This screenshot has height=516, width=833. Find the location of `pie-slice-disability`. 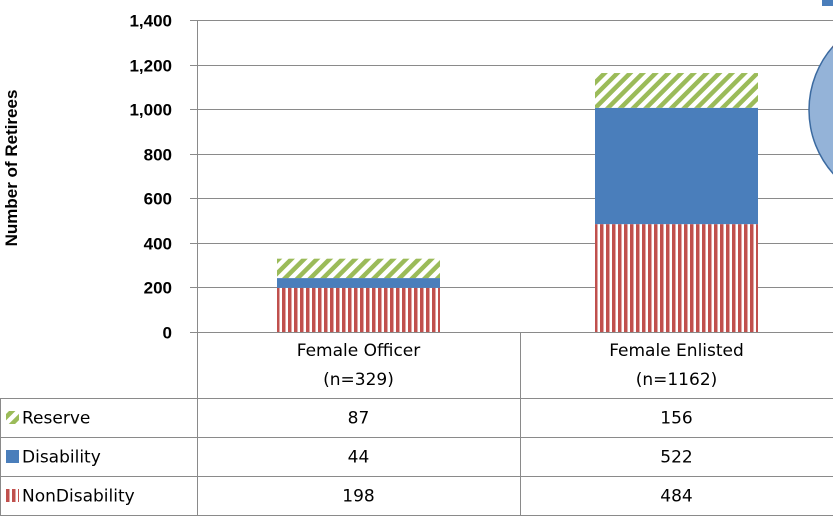

pie-slice-disability is located at coordinates (820, 110).